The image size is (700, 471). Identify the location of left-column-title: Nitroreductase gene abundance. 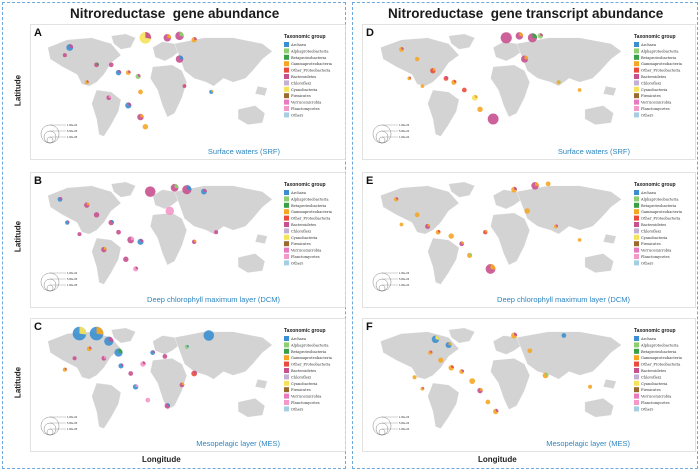
(175, 13).